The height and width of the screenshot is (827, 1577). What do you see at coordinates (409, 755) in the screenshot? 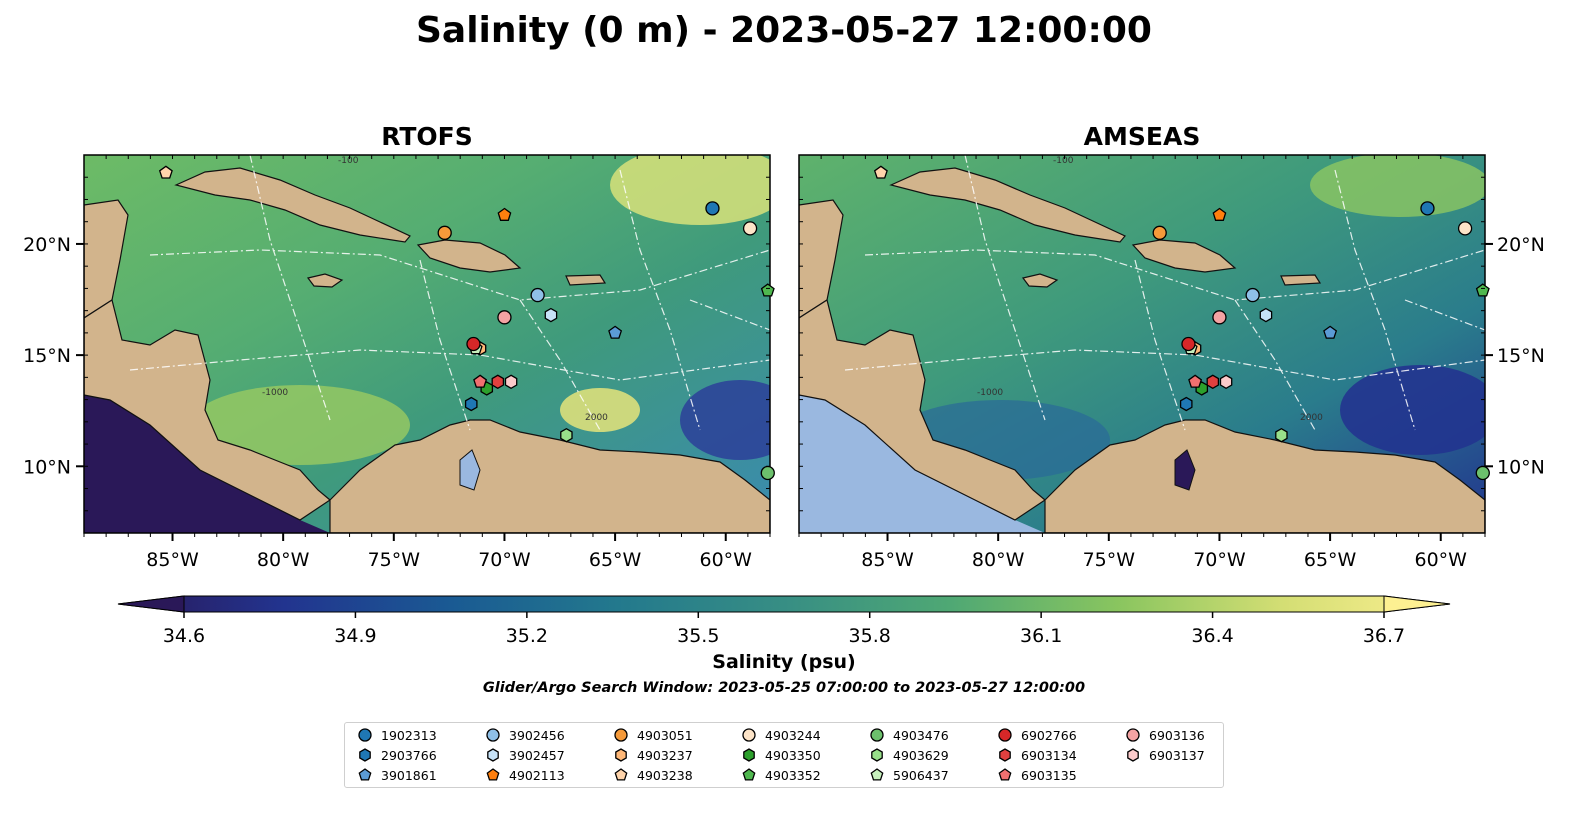
I see `legend-label: 2903766` at bounding box center [409, 755].